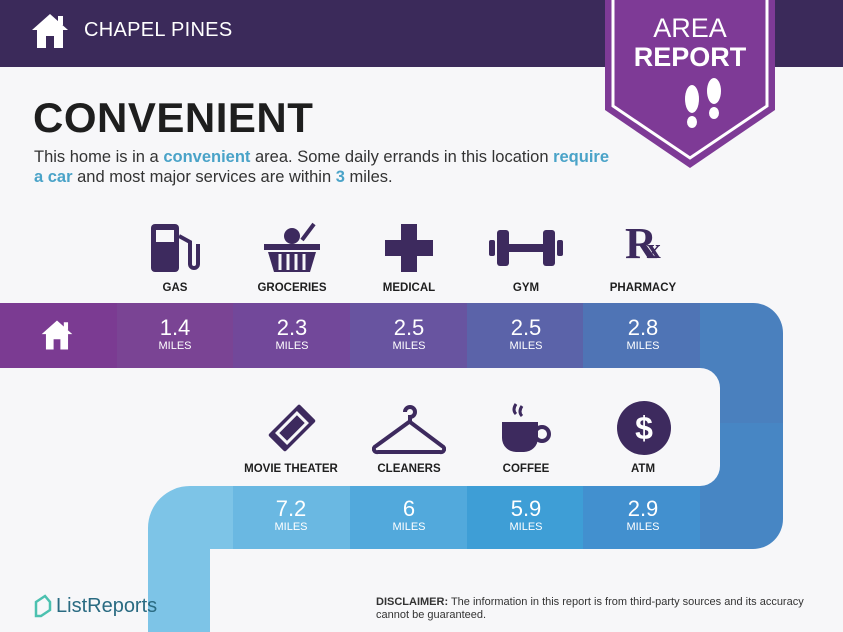 The height and width of the screenshot is (632, 843). What do you see at coordinates (292, 247) in the screenshot?
I see `grocery-basket-icon` at bounding box center [292, 247].